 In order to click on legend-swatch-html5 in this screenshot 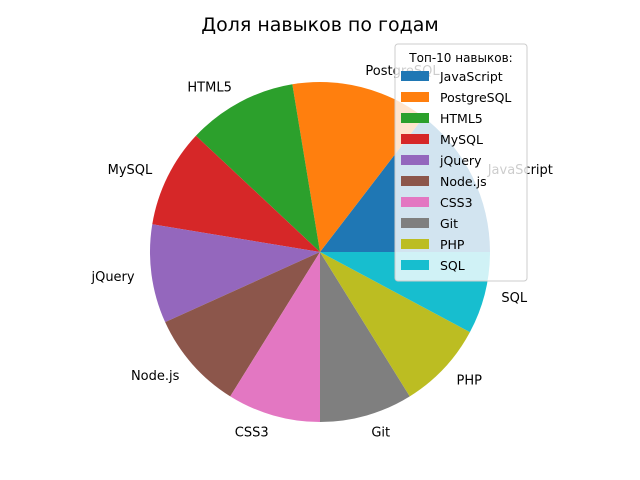, I will do `click(415, 118)`.